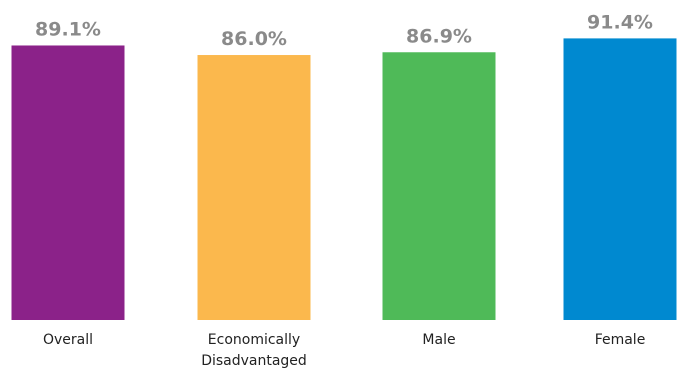 The image size is (681, 371). Describe the element at coordinates (620, 22) in the screenshot. I see `value-label-3: 91.4%` at that location.